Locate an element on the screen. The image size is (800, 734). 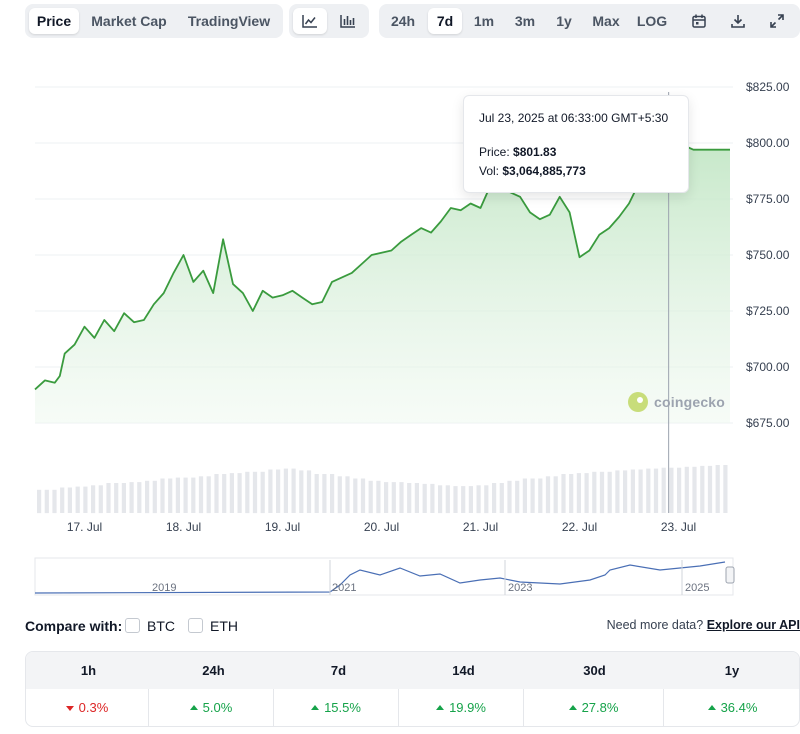
navigator-label: 2021 is located at coordinates (344, 588).